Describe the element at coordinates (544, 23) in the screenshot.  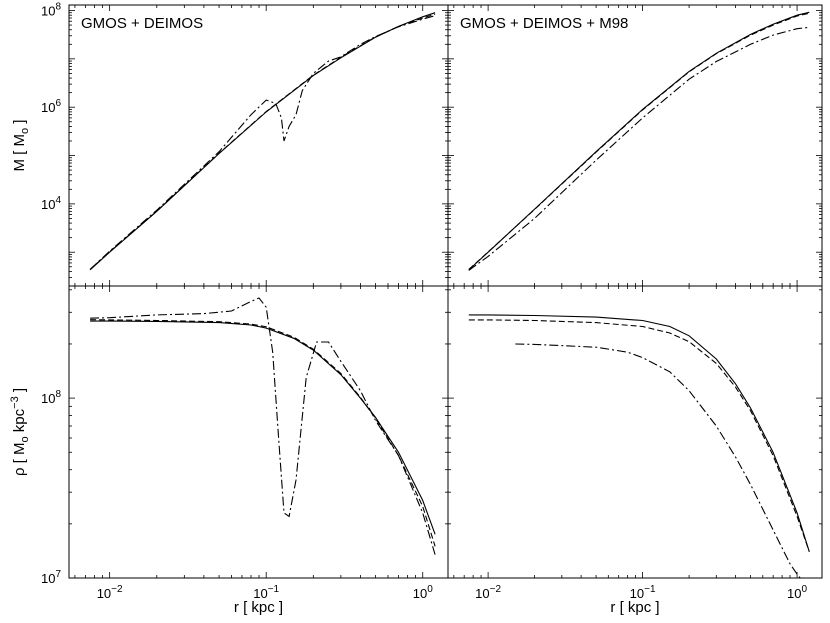
I see `panel-title: GMOS + DEIMOS + M98` at that location.